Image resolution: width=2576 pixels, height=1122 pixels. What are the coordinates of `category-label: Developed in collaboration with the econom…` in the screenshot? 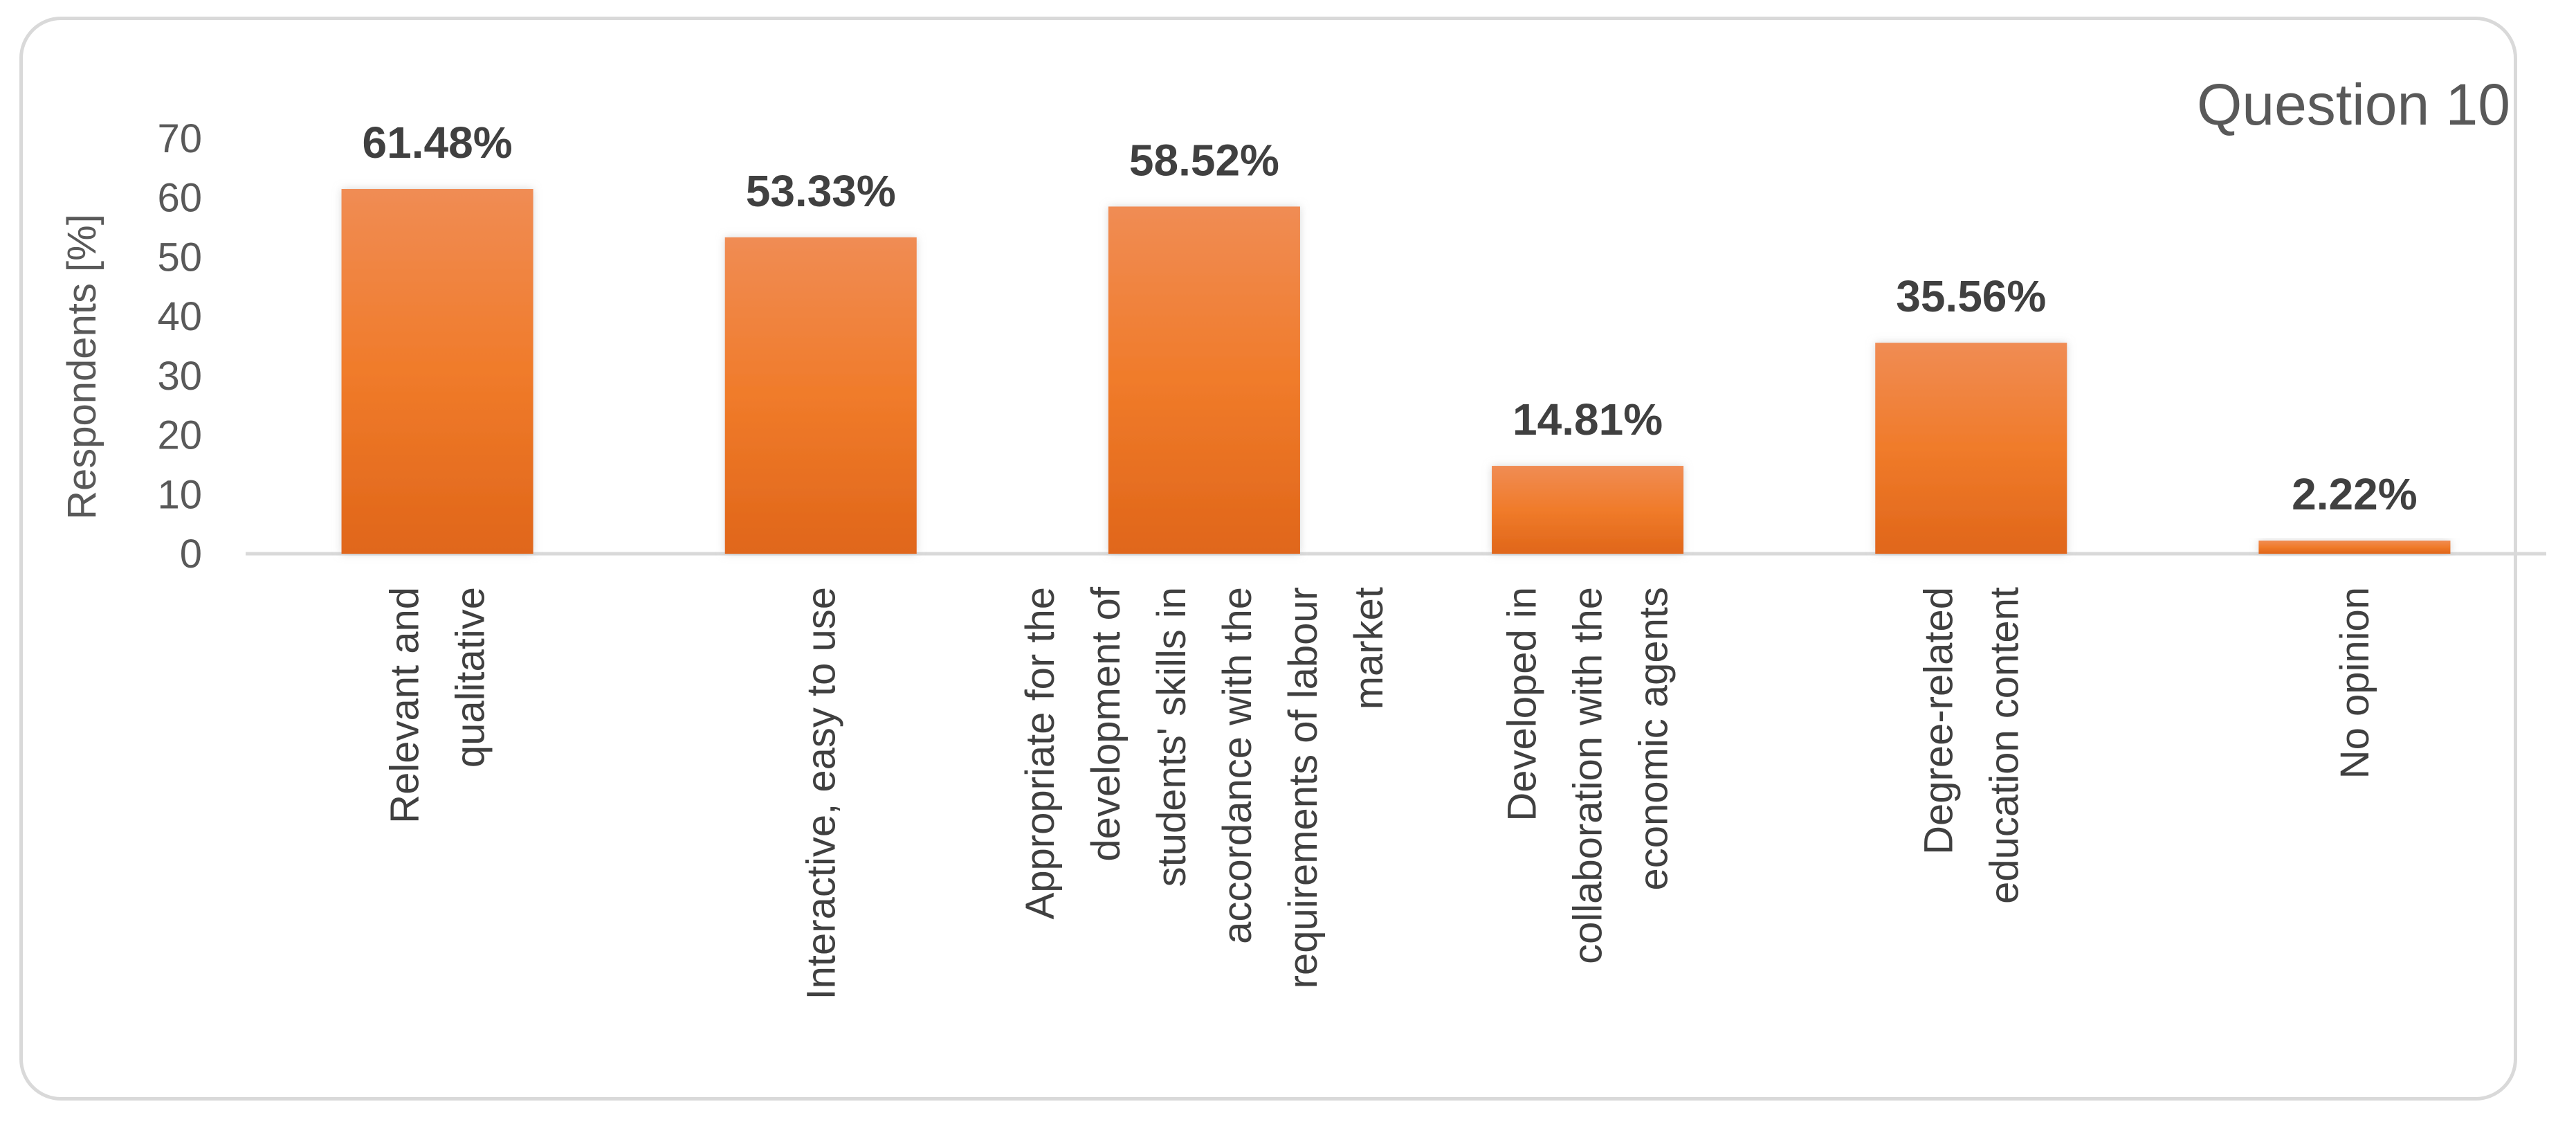 It's located at (1589, 776).